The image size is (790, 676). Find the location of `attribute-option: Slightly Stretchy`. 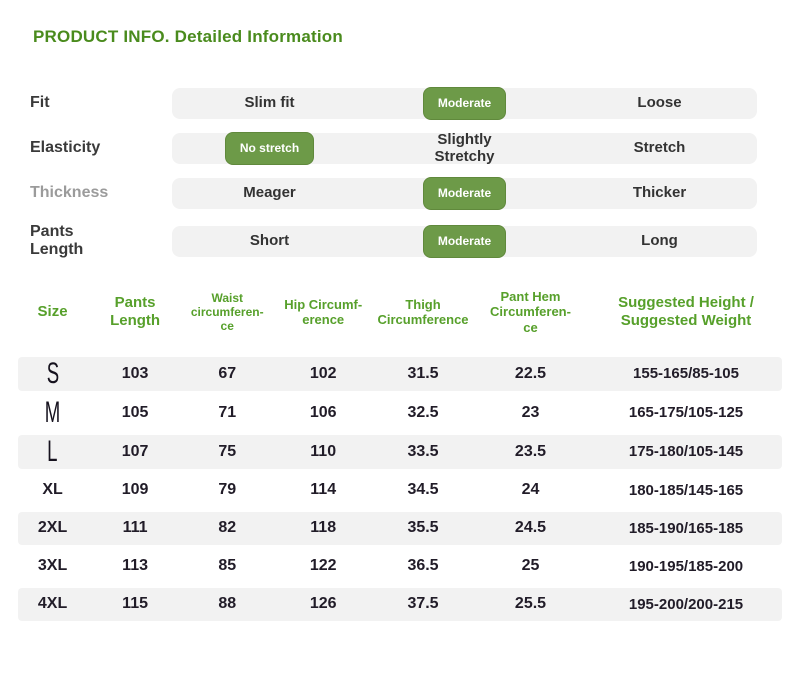

attribute-option: Slightly Stretchy is located at coordinates (464, 148).